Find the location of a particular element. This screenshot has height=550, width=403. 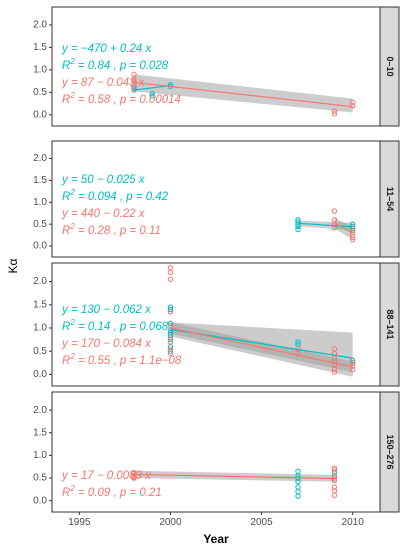

regression-equation: y = 130 − 0.062 x is located at coordinates (106, 310).